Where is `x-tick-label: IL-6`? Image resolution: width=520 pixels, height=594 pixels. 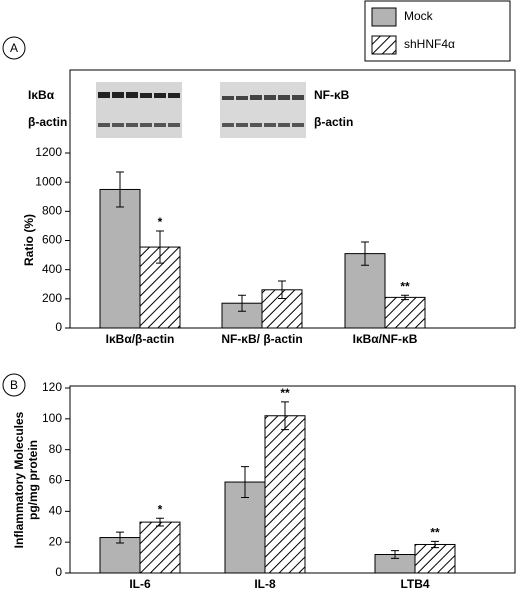 x-tick-label: IL-6 is located at coordinates (140, 584).